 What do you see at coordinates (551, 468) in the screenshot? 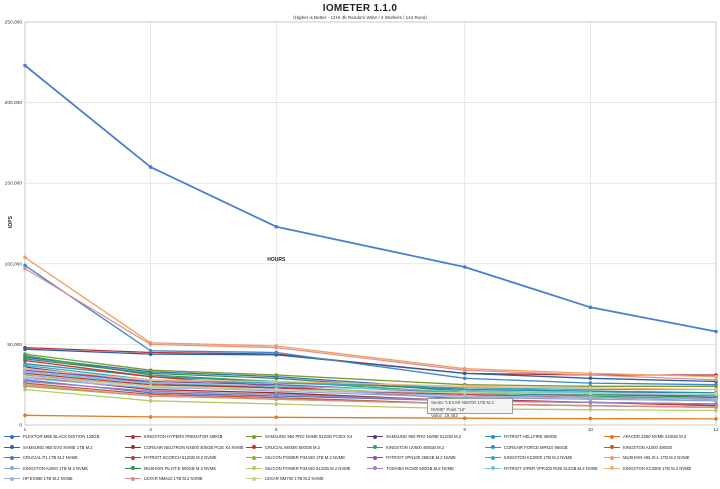
I see `legend-label: PATRIOT VIPER VPR100 RGB 512GB M.2 NVME` at bounding box center [551, 468].